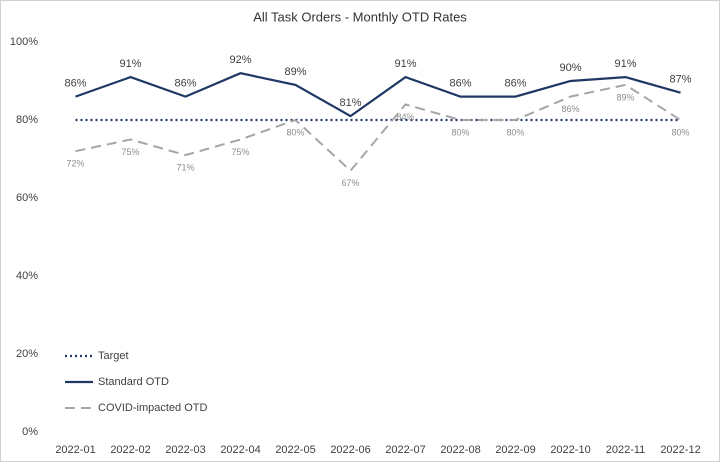  I want to click on x-tick-label: 2022-05, so click(295, 450).